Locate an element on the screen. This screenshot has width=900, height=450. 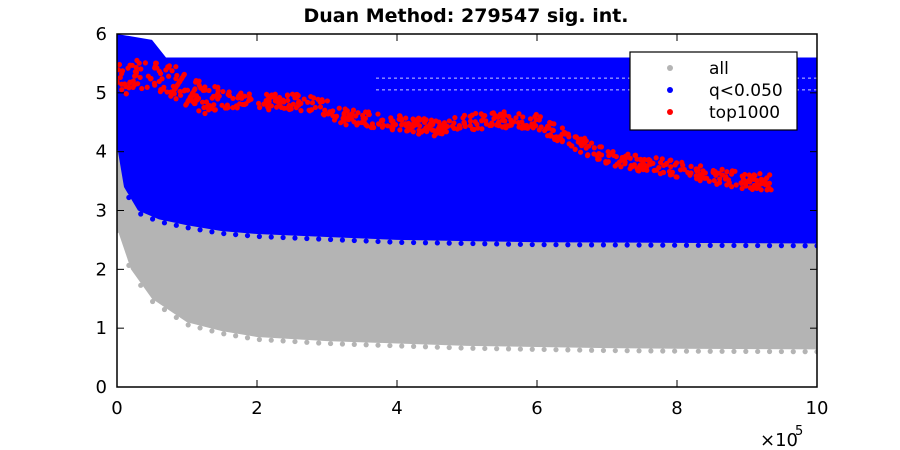
x-tick-label: 8 is located at coordinates (676, 408).